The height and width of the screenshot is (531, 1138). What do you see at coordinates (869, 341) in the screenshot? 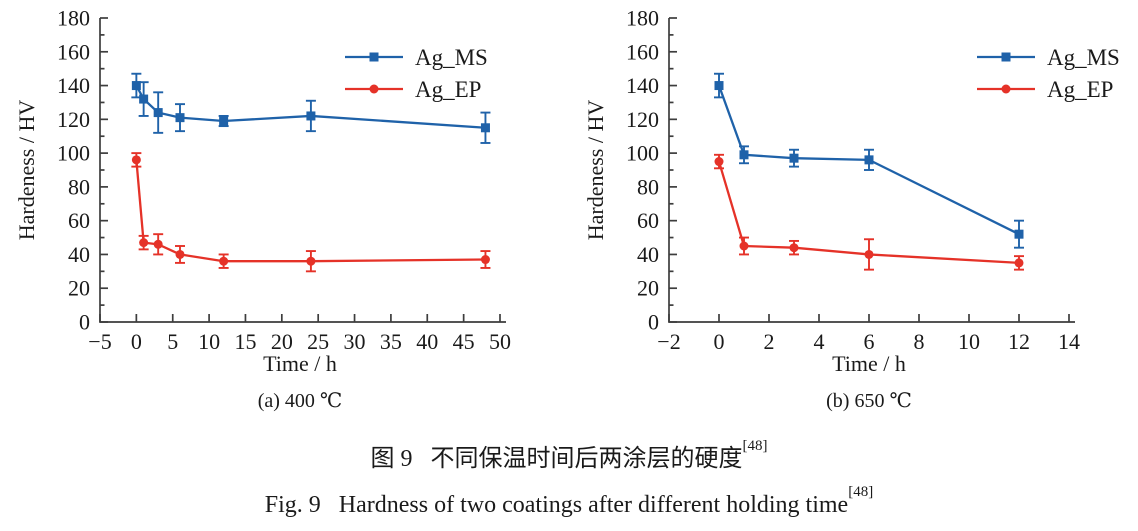
I see `x-tick-label: 6` at bounding box center [869, 341].